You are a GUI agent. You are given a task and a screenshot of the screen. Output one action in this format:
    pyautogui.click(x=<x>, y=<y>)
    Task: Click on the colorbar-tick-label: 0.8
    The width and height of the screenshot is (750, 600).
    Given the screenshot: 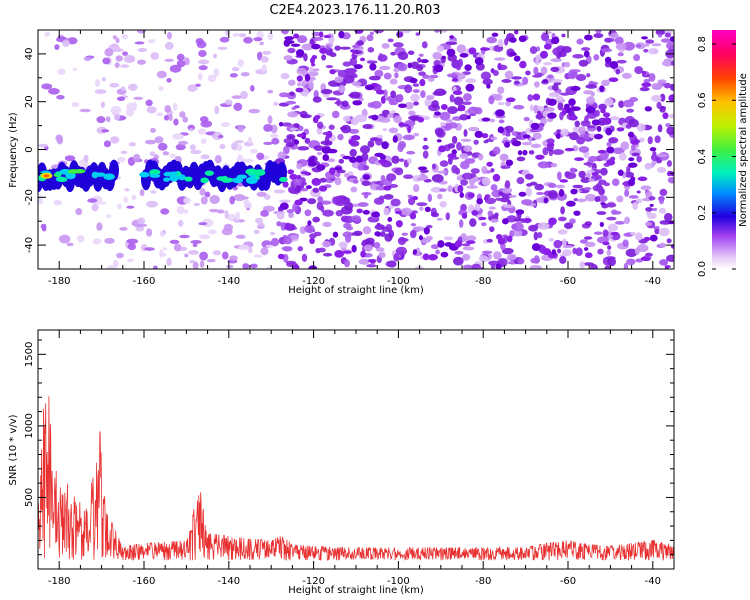 What is the action you would take?
    pyautogui.click(x=702, y=44)
    